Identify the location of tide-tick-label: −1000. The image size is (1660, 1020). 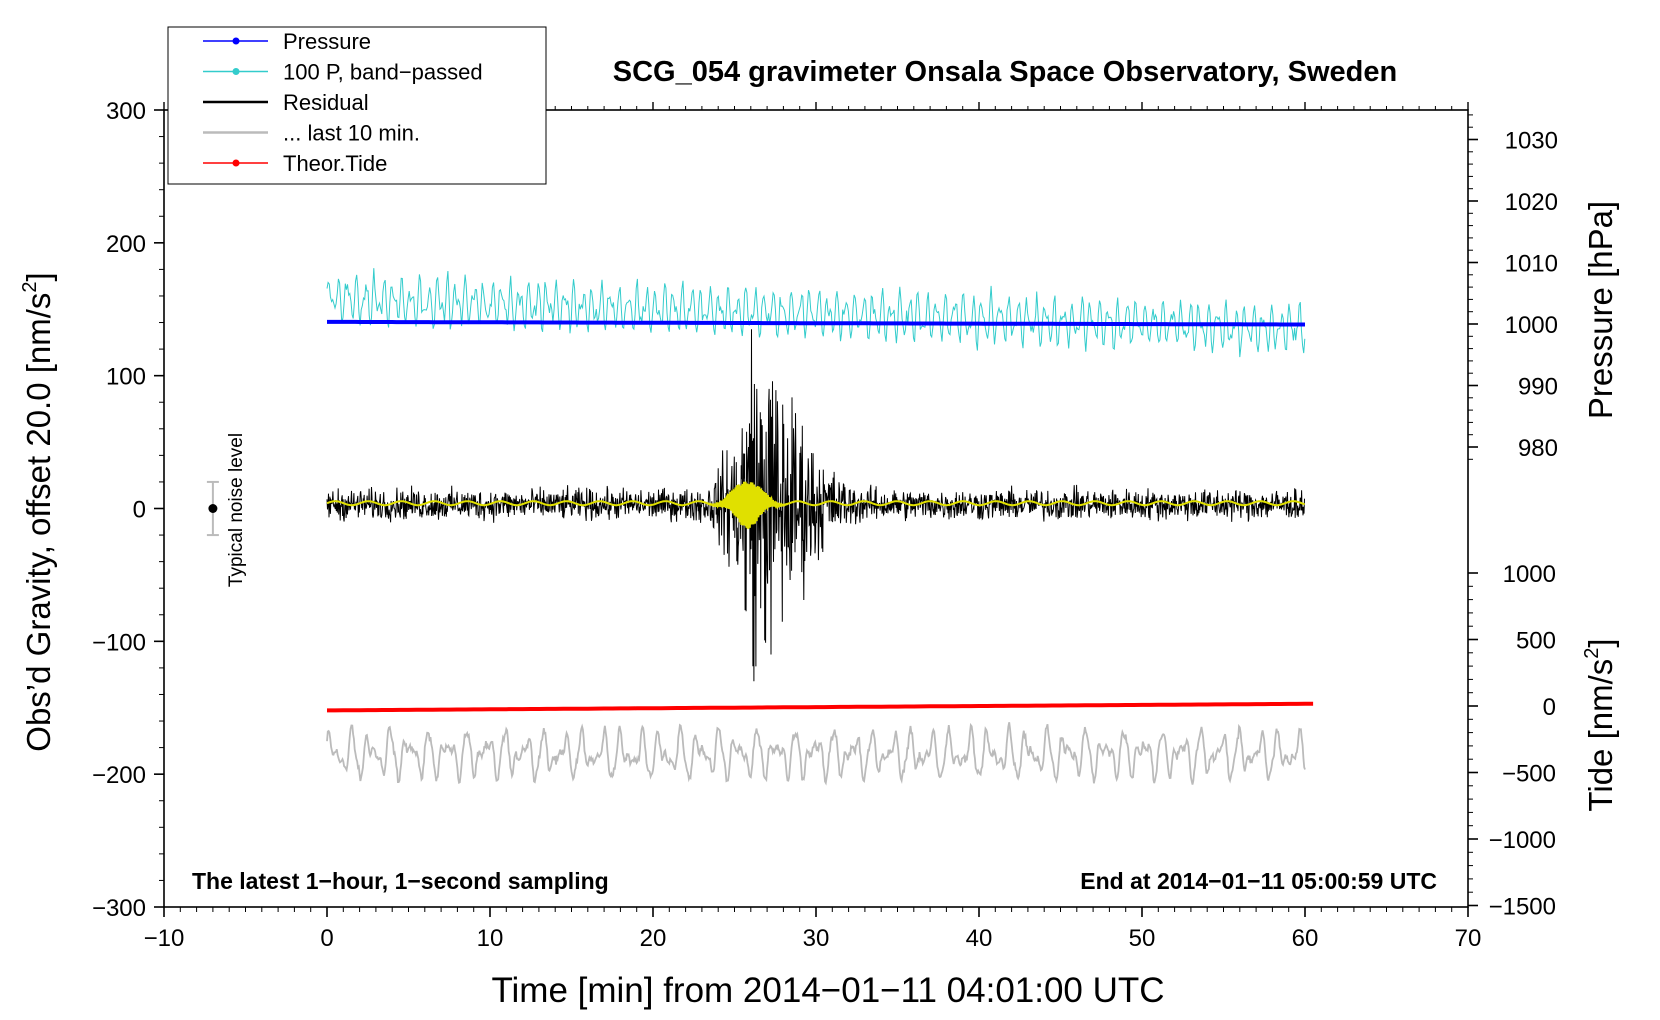
(1522, 840).